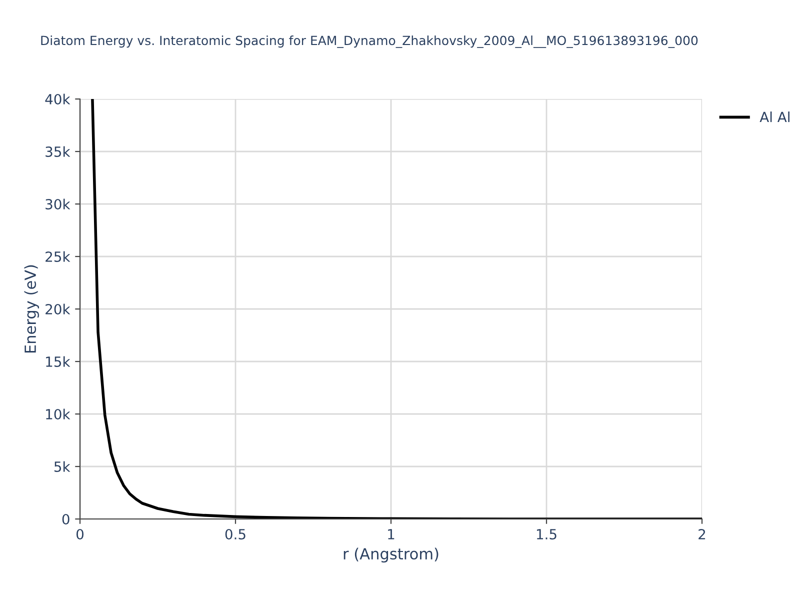  Describe the element at coordinates (66, 519) in the screenshot. I see `y-tick-label: 0` at that location.